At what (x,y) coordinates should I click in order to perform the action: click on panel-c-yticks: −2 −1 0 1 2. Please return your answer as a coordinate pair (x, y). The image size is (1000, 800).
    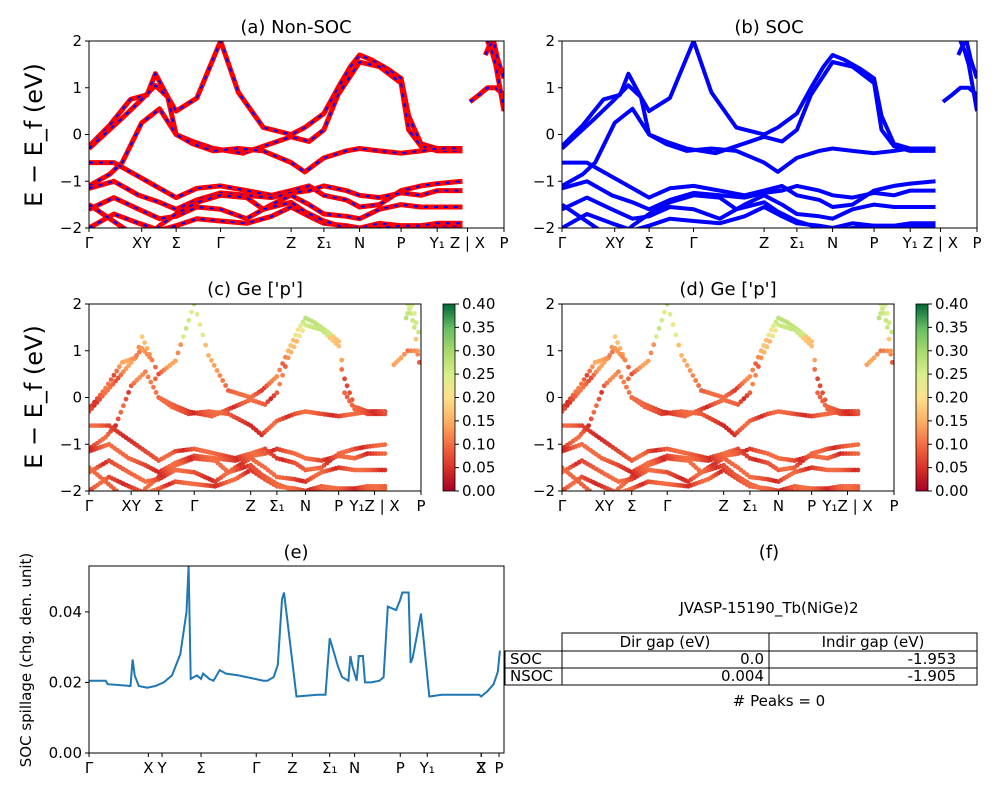
    Looking at the image, I should click on (74, 397).